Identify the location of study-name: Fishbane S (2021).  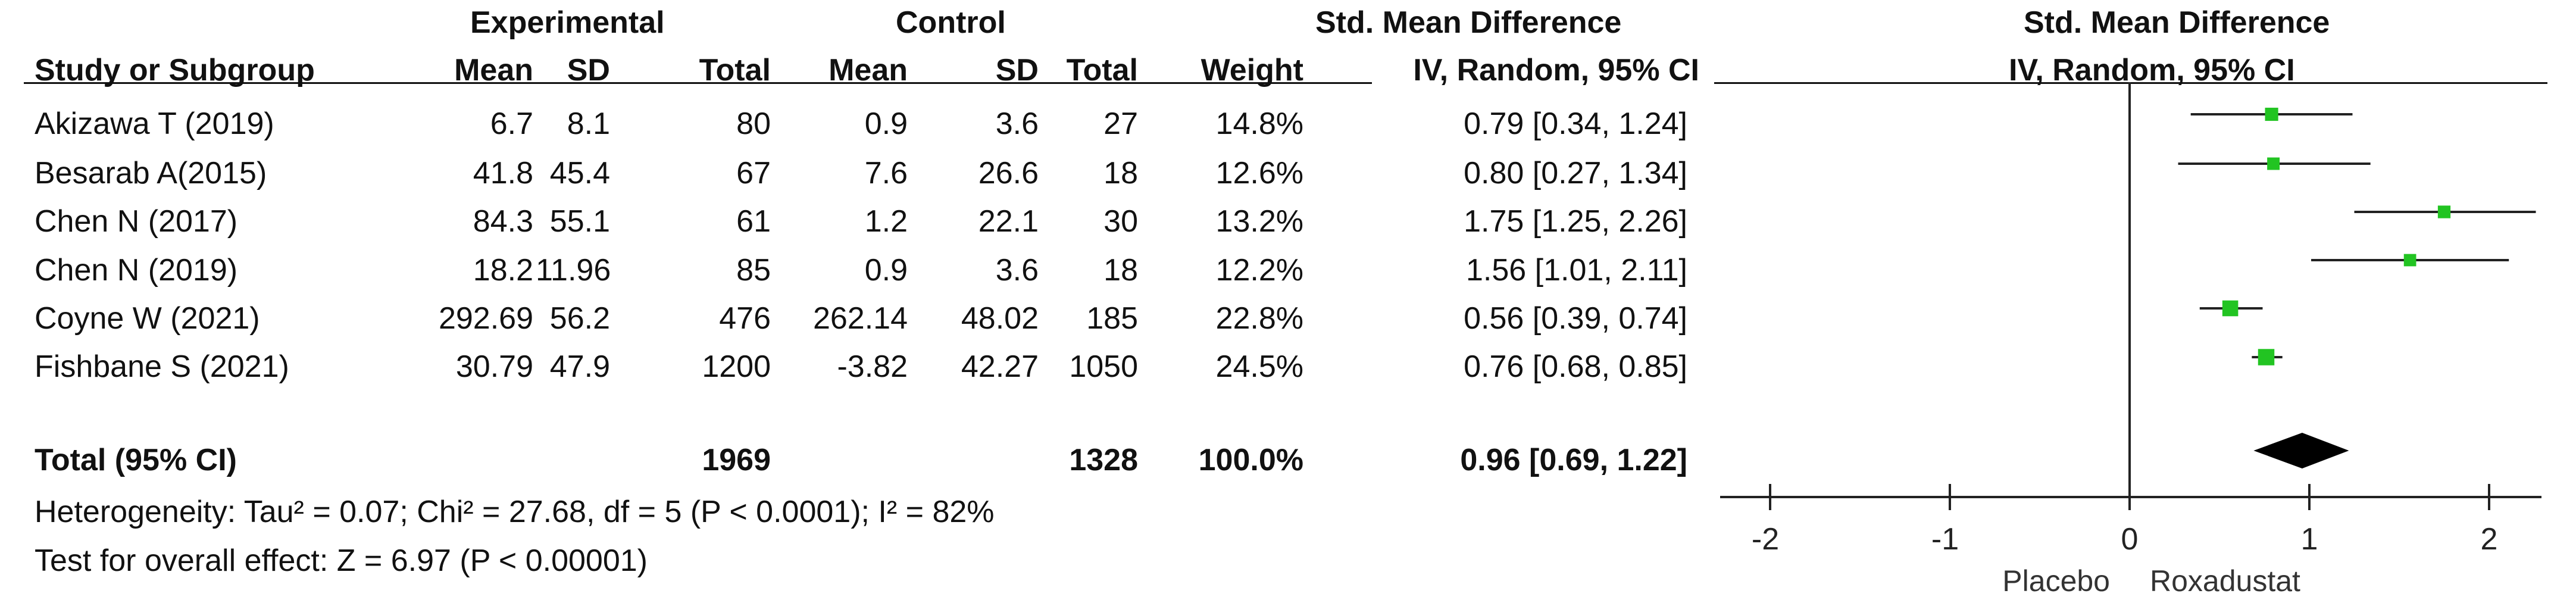
(162, 367).